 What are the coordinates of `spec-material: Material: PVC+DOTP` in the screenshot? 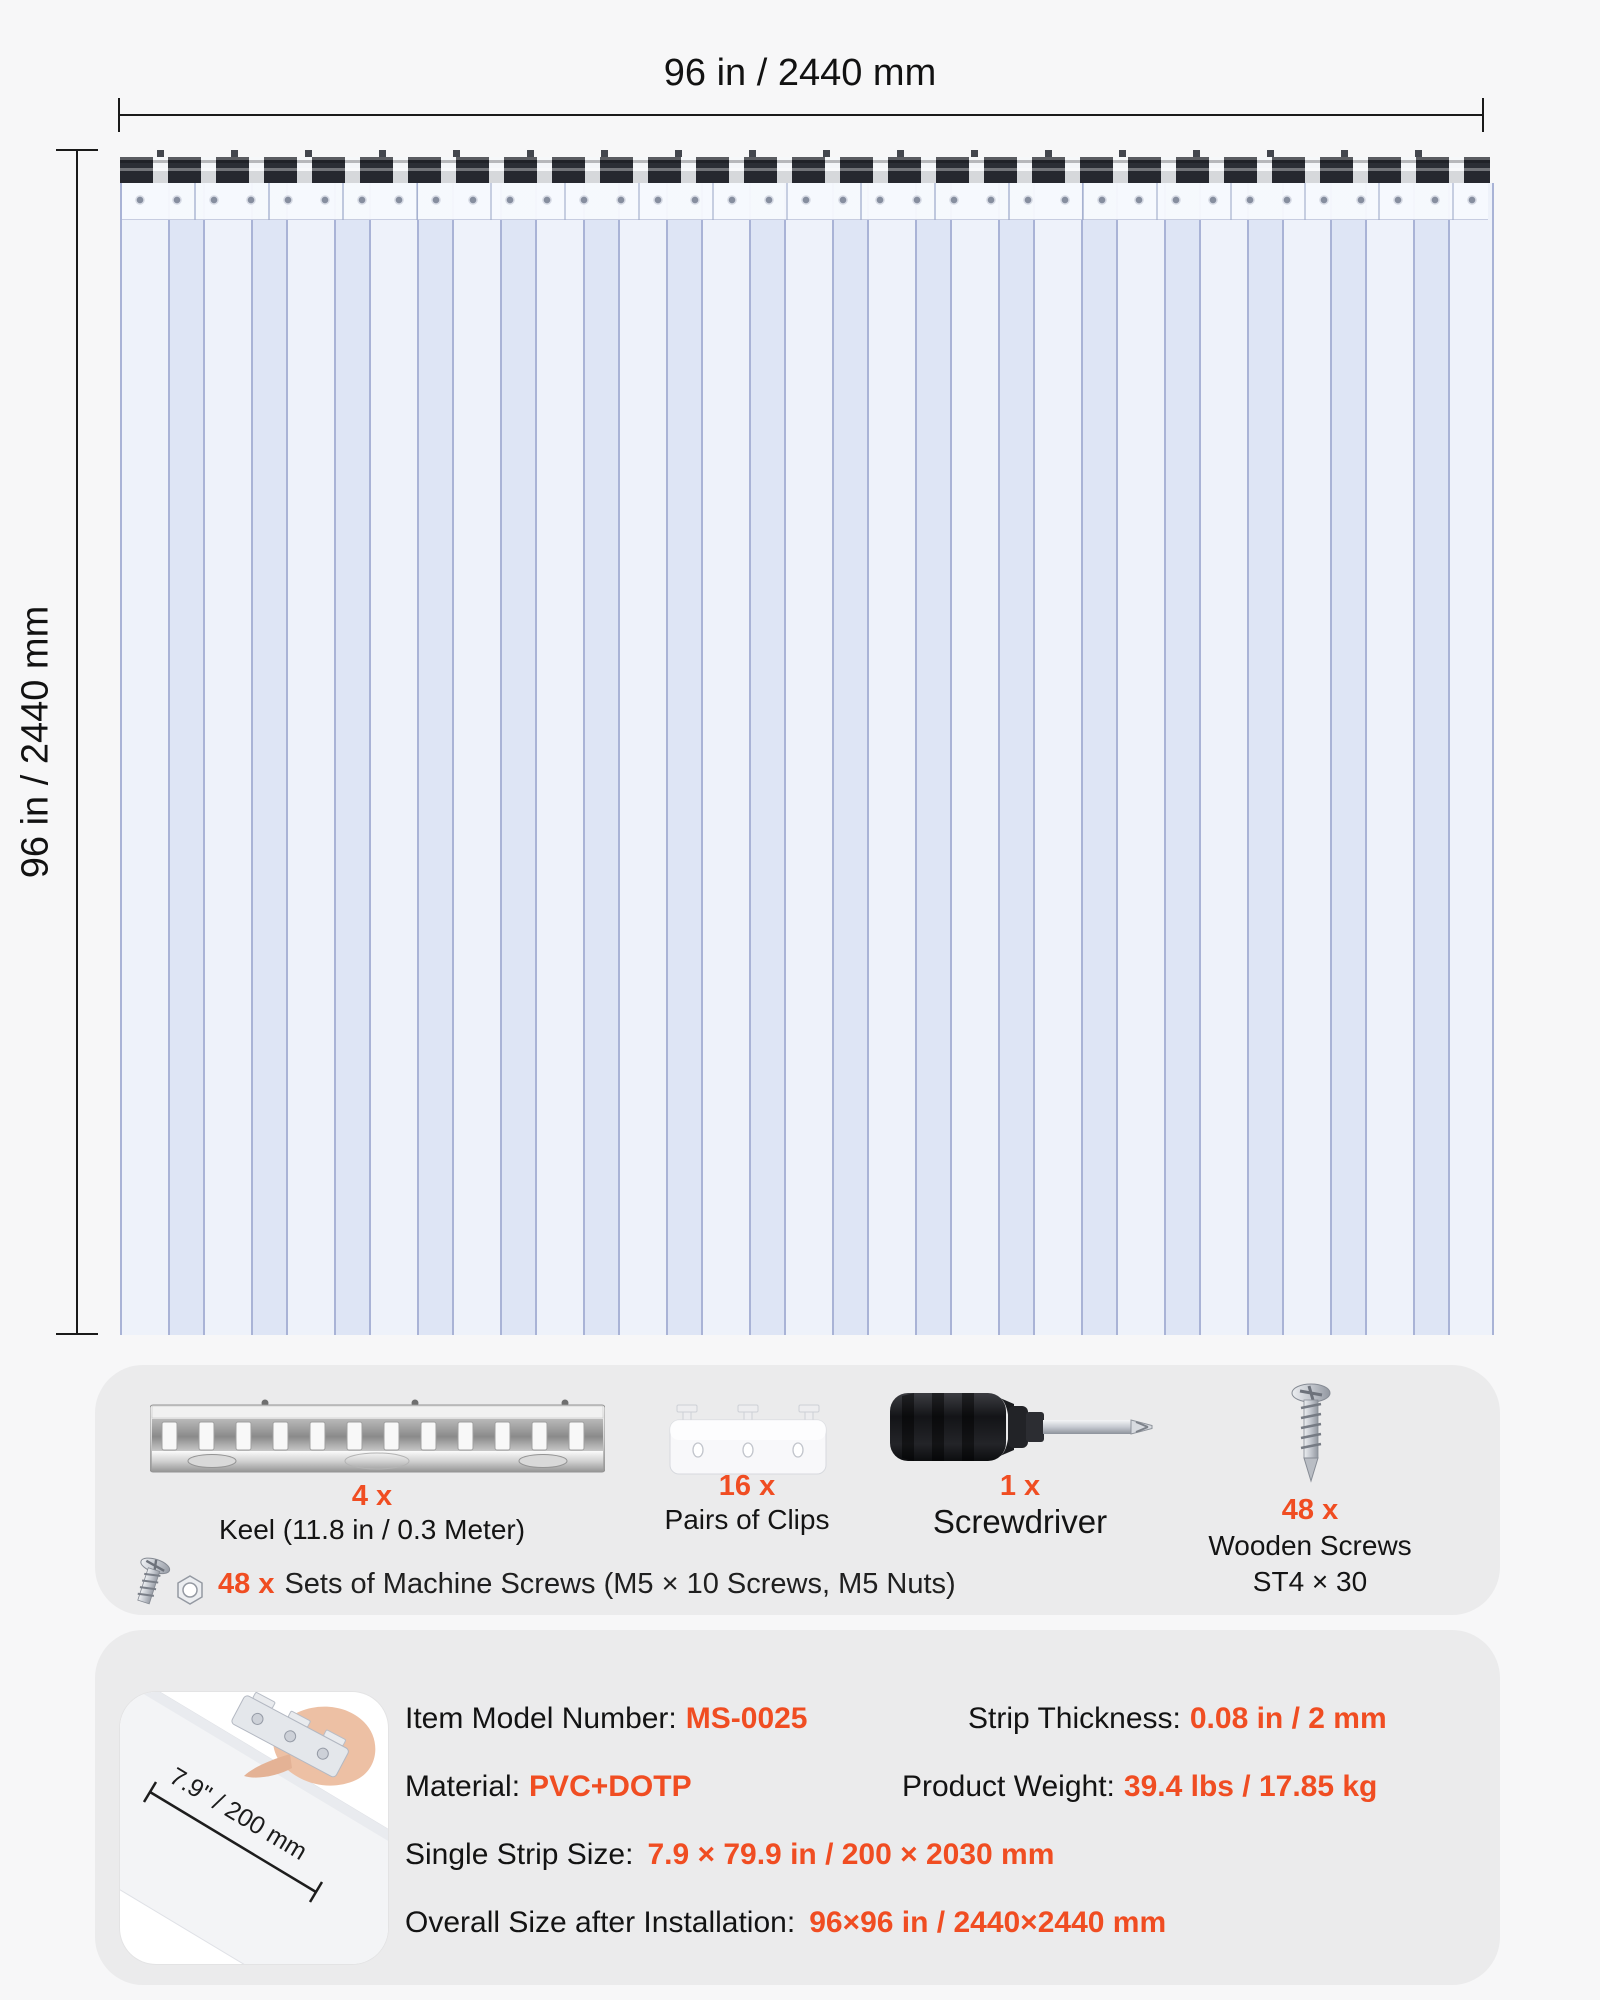 It's located at (548, 1787).